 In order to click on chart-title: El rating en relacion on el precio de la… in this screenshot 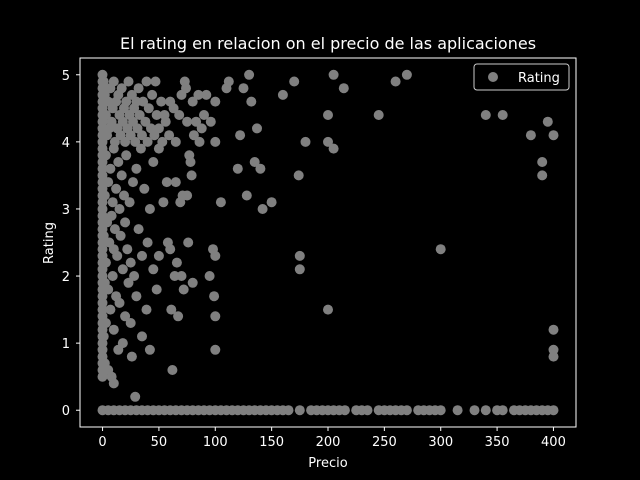, I will do `click(328, 43)`.